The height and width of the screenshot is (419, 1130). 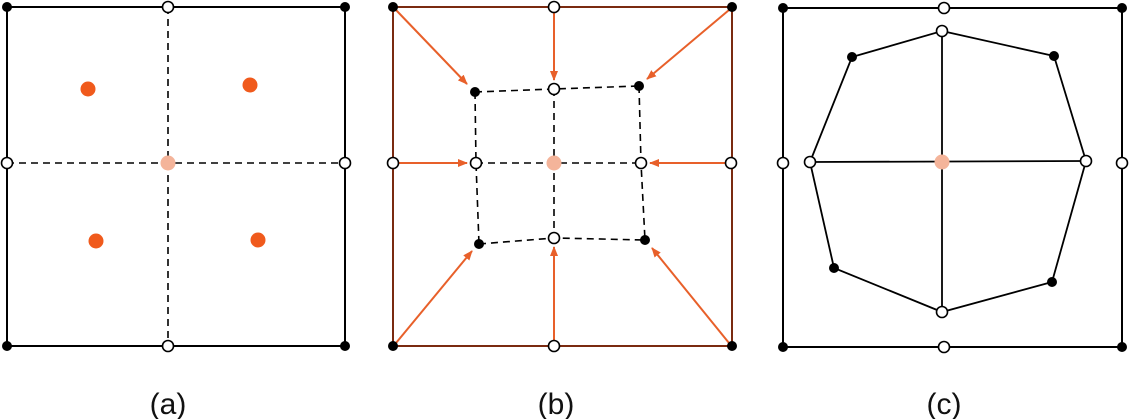 I want to click on inner-dashed-top, so click(x=557, y=89).